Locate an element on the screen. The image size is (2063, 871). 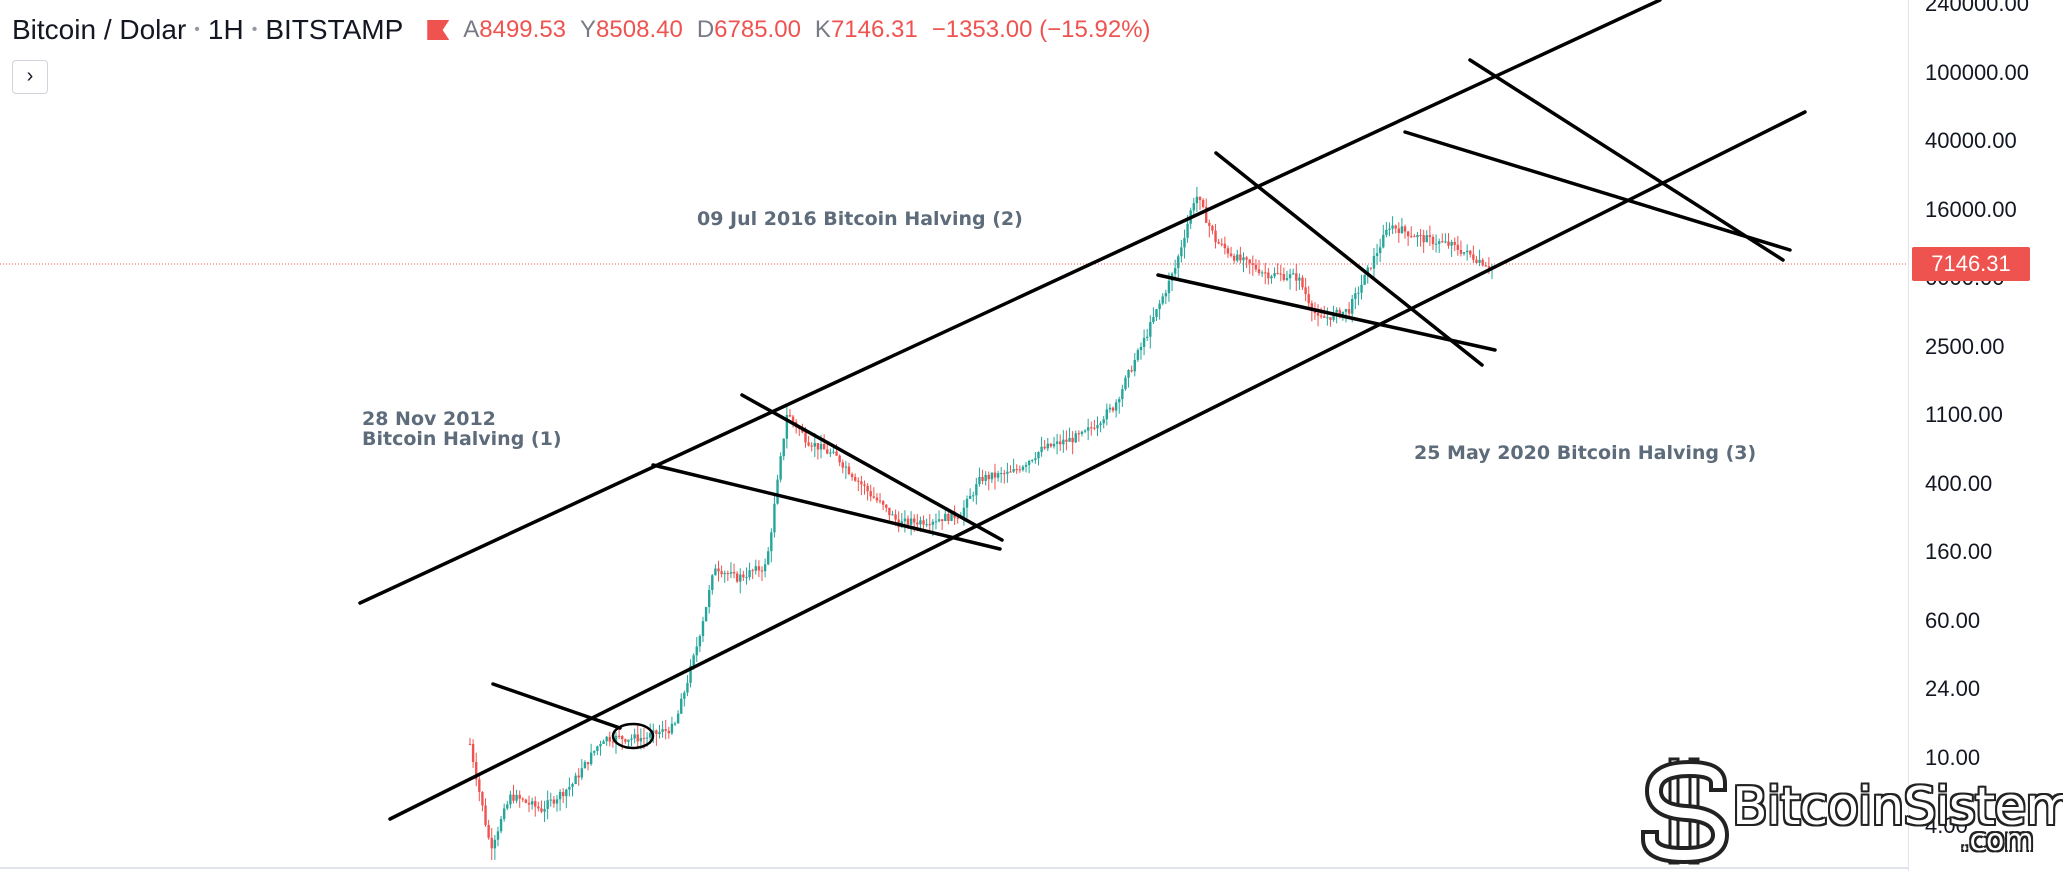
halving-2-label: 09 Jul 2016 Bitcoin Halving (2) is located at coordinates (860, 219).